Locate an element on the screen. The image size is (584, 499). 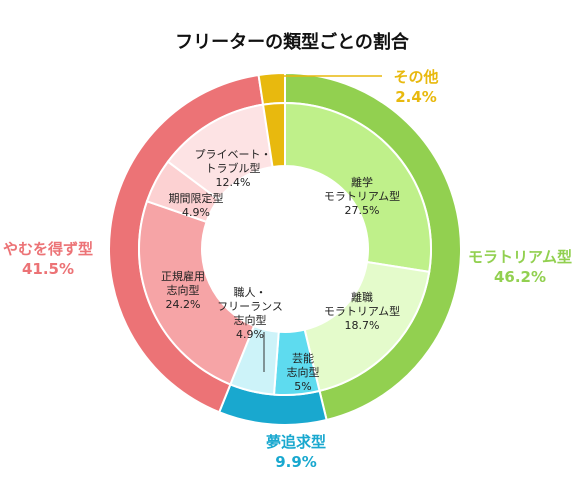
inner-label-2: 芸能志向型 5% is located at coordinates (303, 372).